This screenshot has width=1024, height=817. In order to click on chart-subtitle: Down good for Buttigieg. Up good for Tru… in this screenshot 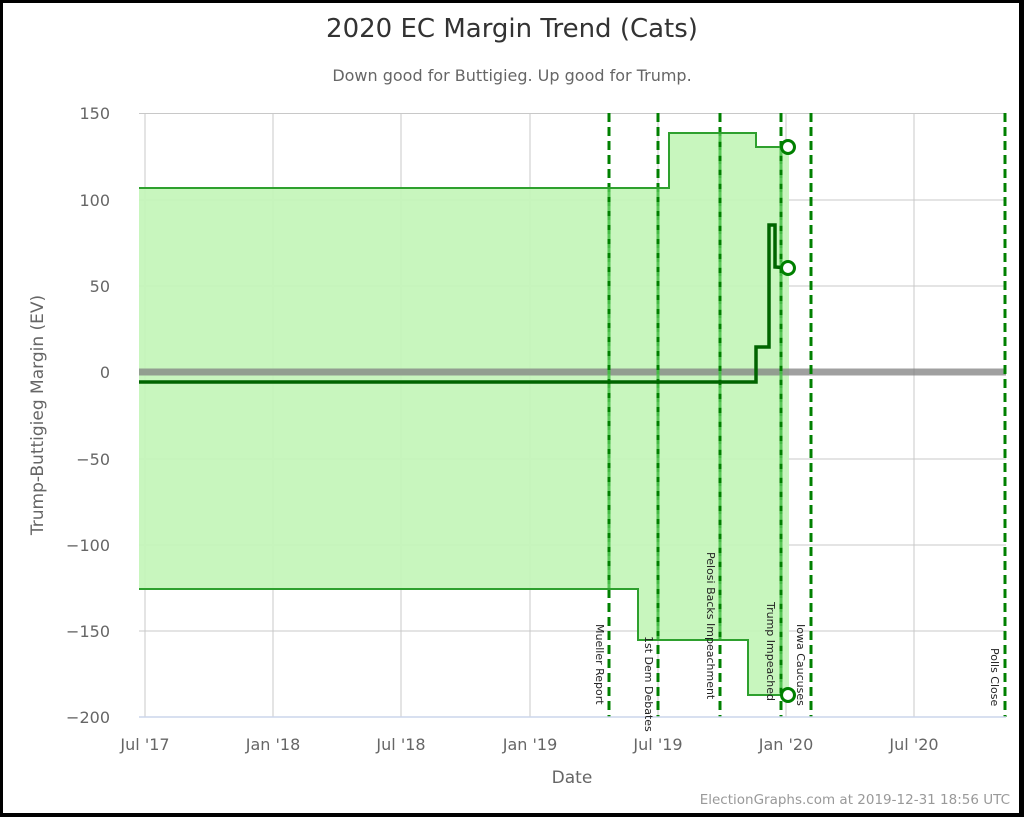, I will do `click(512, 75)`.